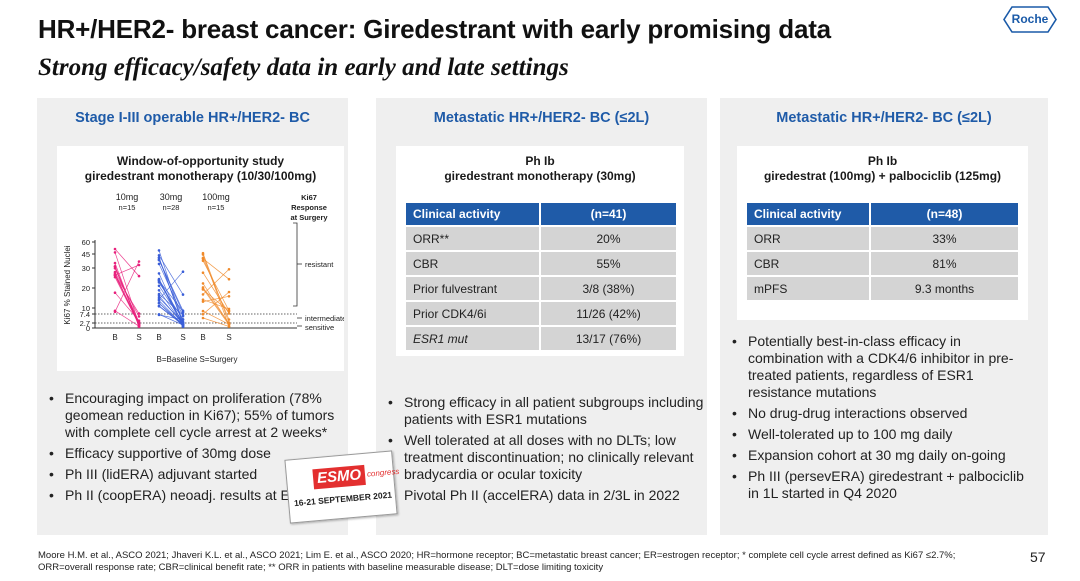  I want to click on roche-logo: Roche, so click(1030, 19).